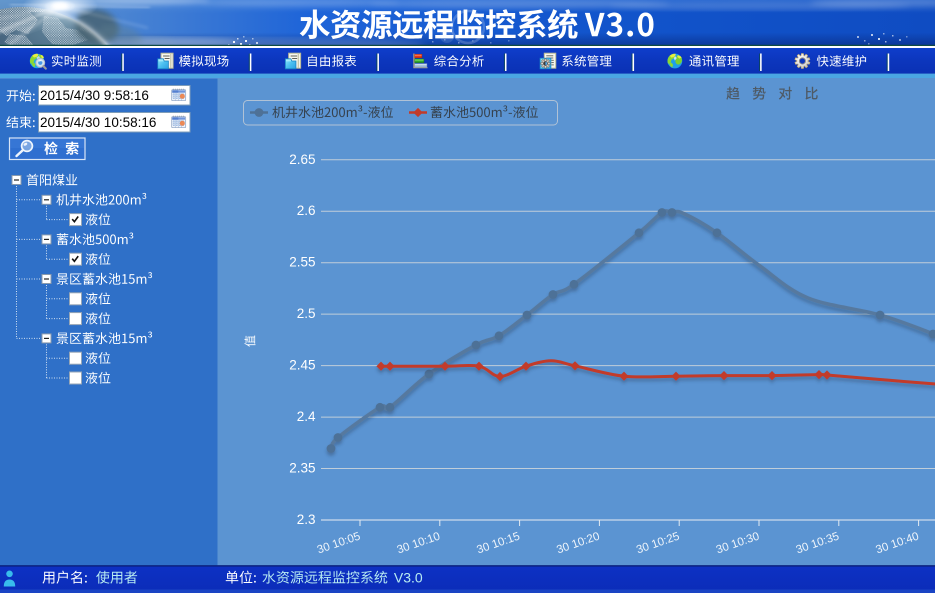  What do you see at coordinates (306, 416) in the screenshot?
I see `svg-text: 2.4` at bounding box center [306, 416].